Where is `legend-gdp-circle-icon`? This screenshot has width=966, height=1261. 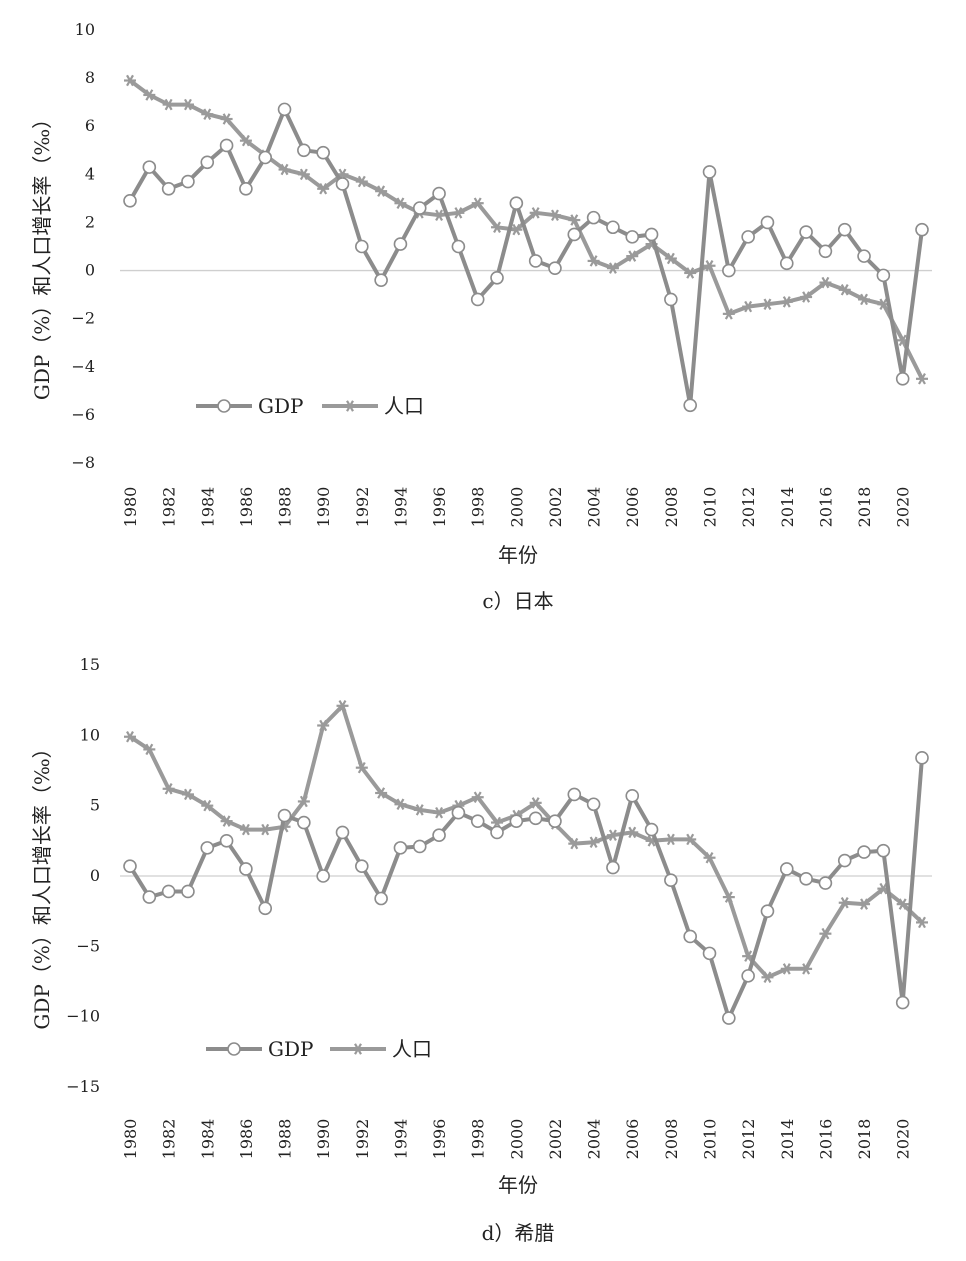
legend-gdp-circle-icon is located at coordinates (224, 406).